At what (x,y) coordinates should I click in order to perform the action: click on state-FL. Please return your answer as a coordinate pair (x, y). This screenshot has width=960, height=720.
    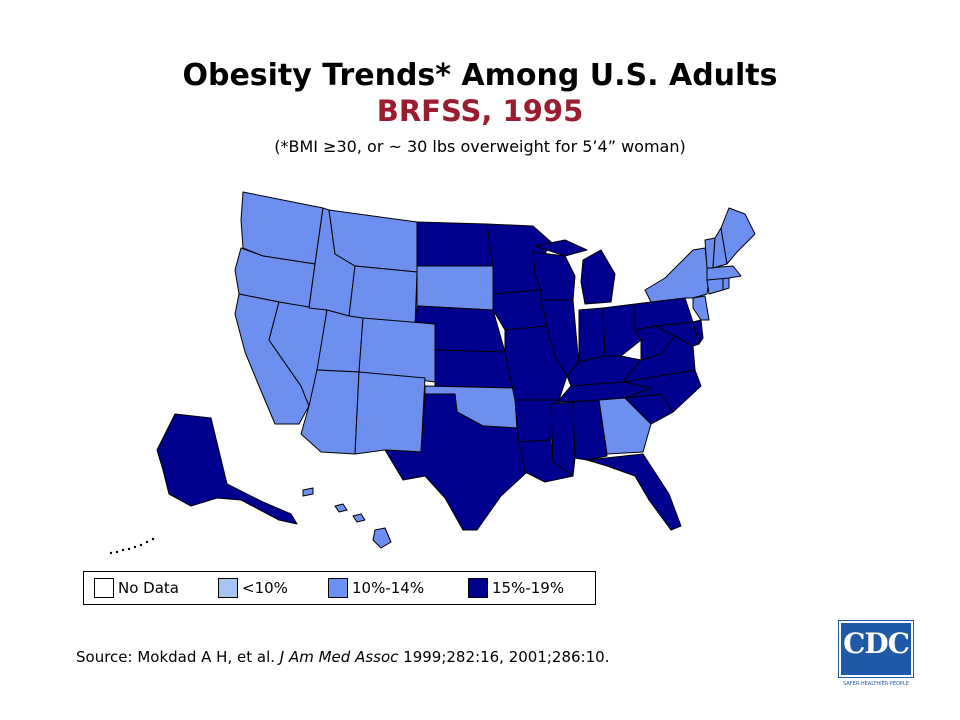
    Looking at the image, I should click on (634, 492).